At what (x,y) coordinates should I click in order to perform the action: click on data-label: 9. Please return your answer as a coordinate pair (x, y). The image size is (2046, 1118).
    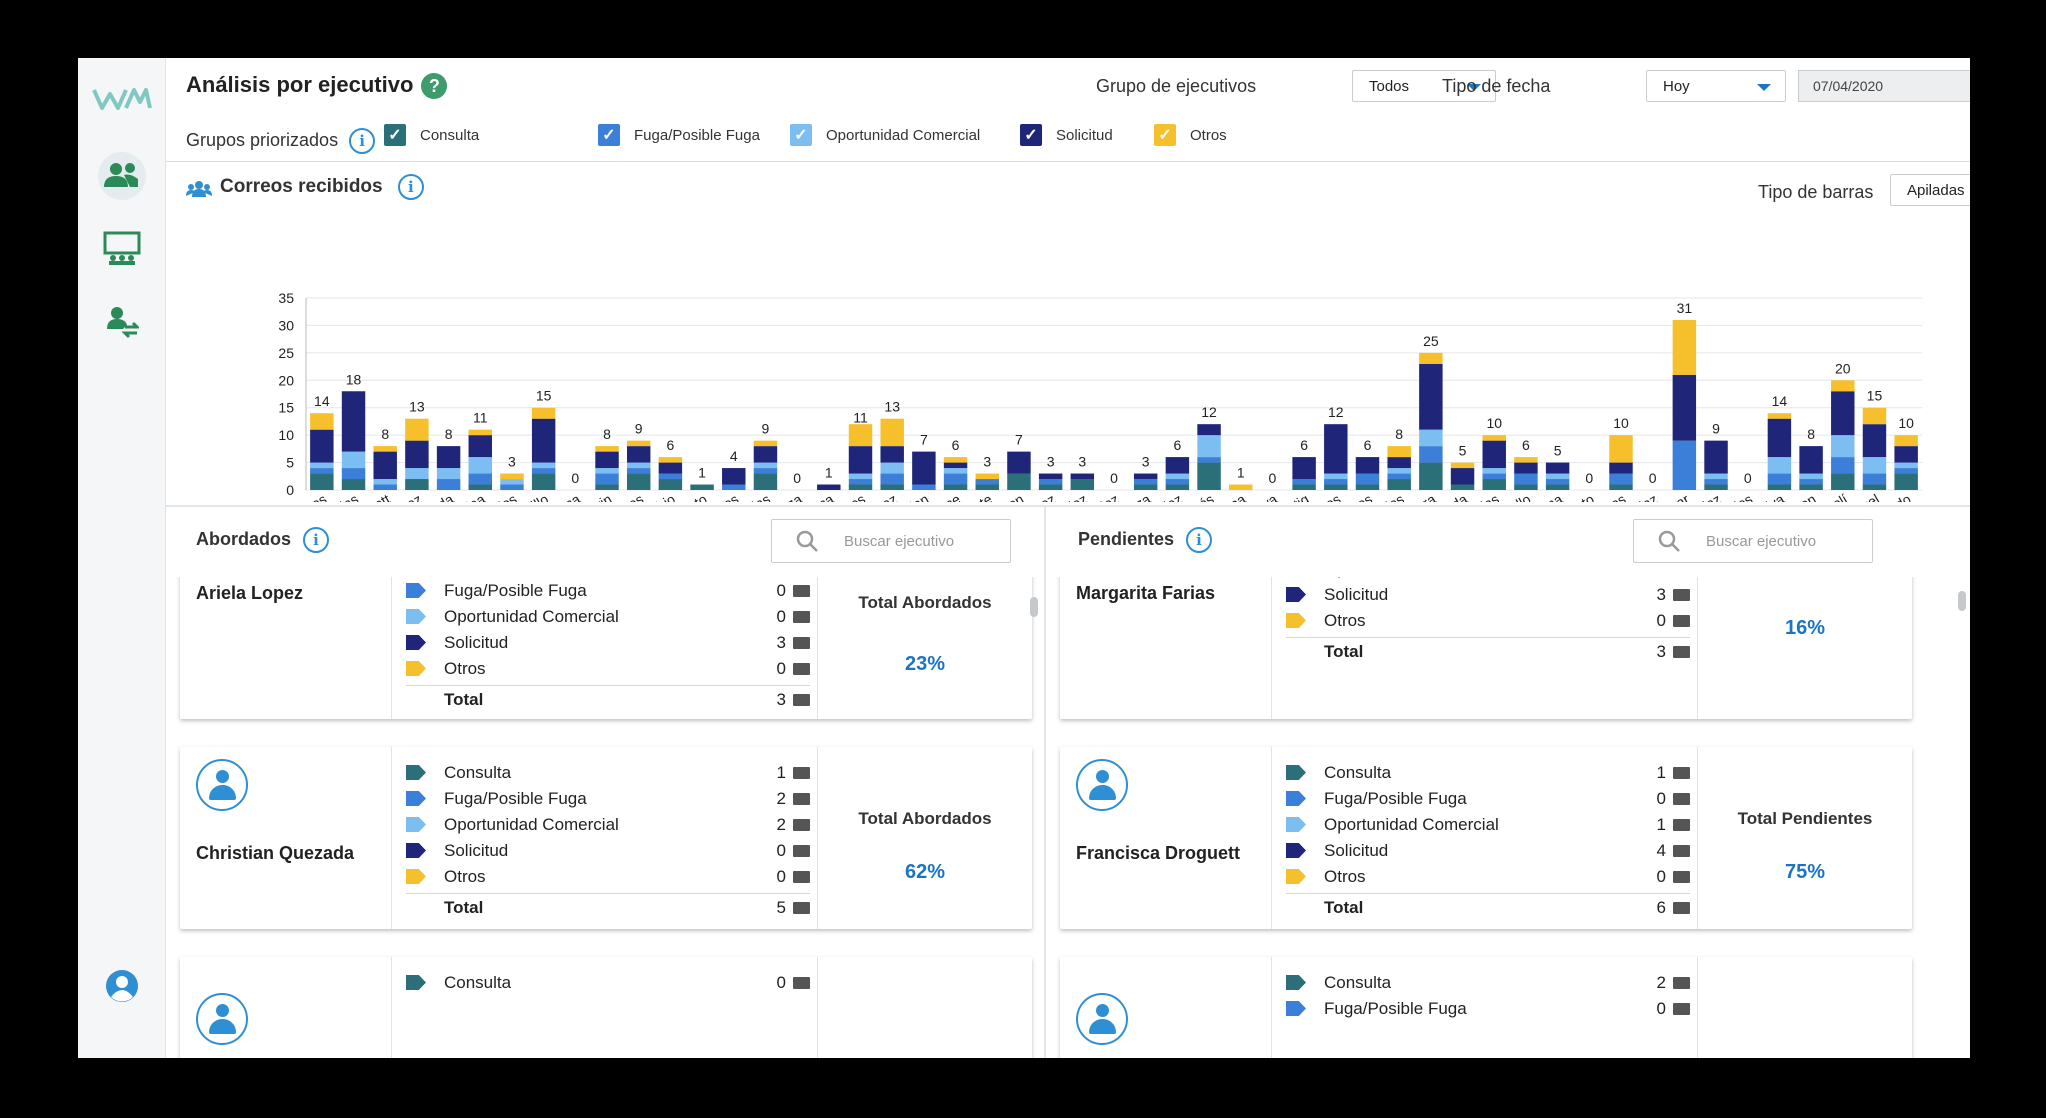
    Looking at the image, I should click on (1716, 429).